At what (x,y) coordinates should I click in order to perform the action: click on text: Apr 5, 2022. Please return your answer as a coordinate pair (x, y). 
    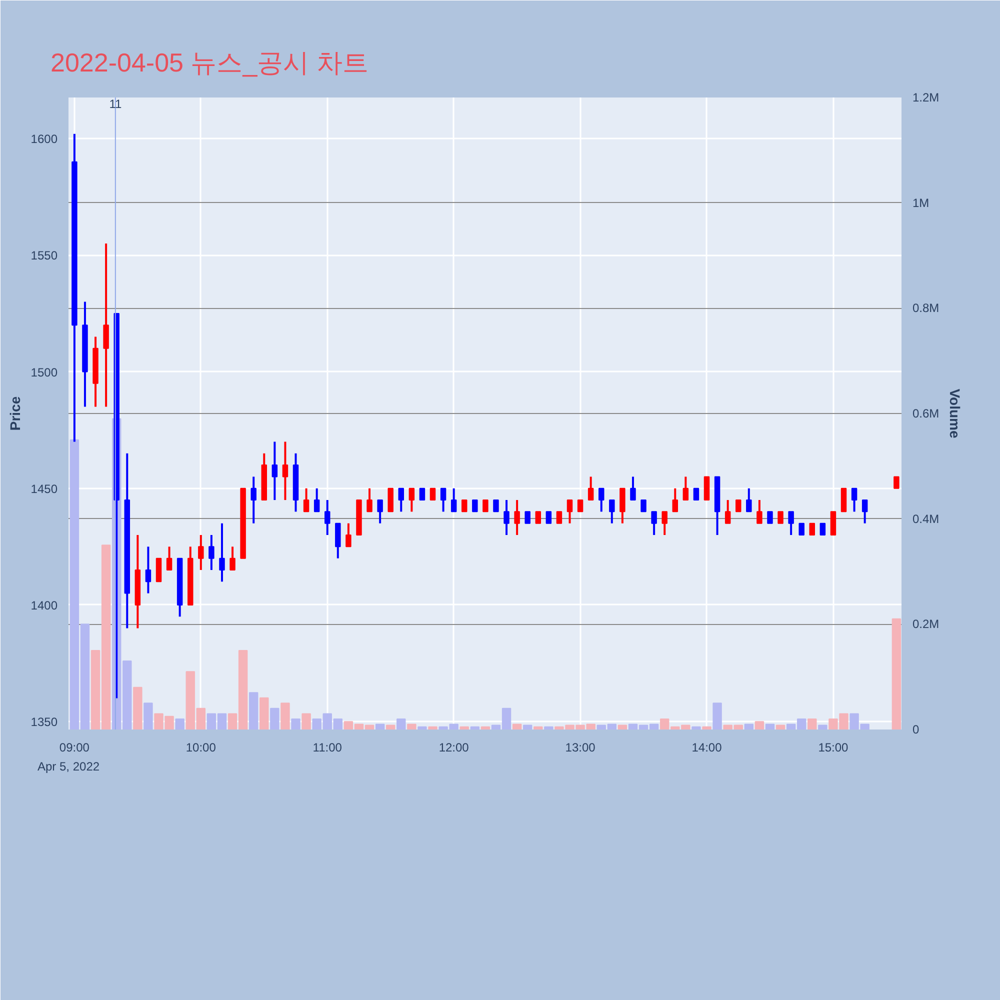
    Looking at the image, I should click on (69, 767).